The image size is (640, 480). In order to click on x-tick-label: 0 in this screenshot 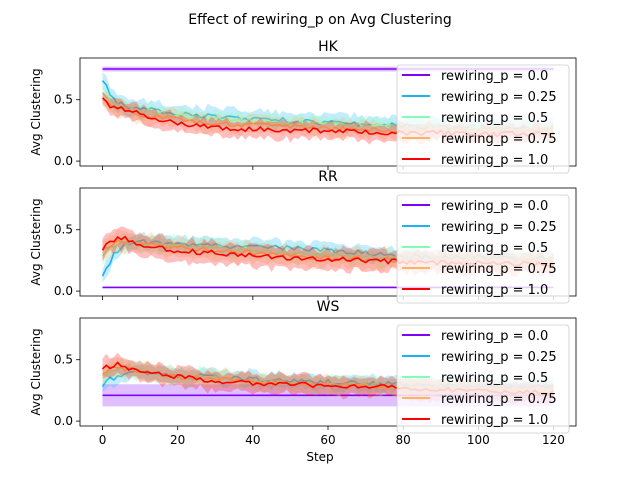, I will do `click(103, 440)`.